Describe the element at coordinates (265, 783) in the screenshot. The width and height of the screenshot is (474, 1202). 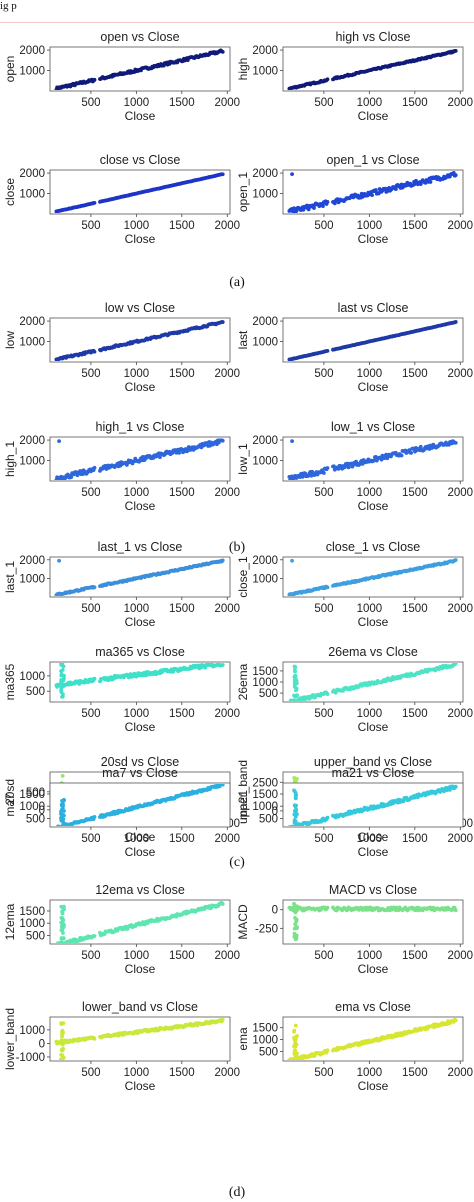
I see `y-tick-label: 2500` at that location.